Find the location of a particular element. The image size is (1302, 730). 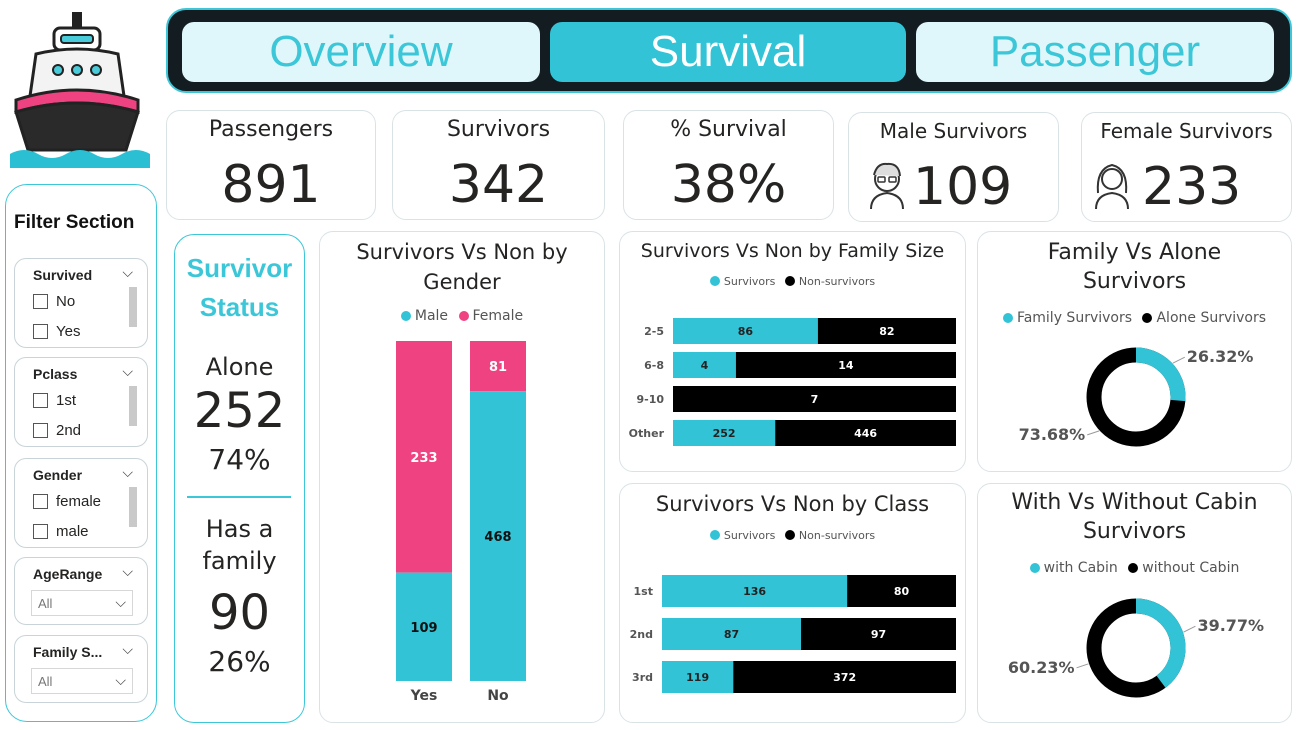

donut-slice-with-cabin is located at coordinates (1136, 648).